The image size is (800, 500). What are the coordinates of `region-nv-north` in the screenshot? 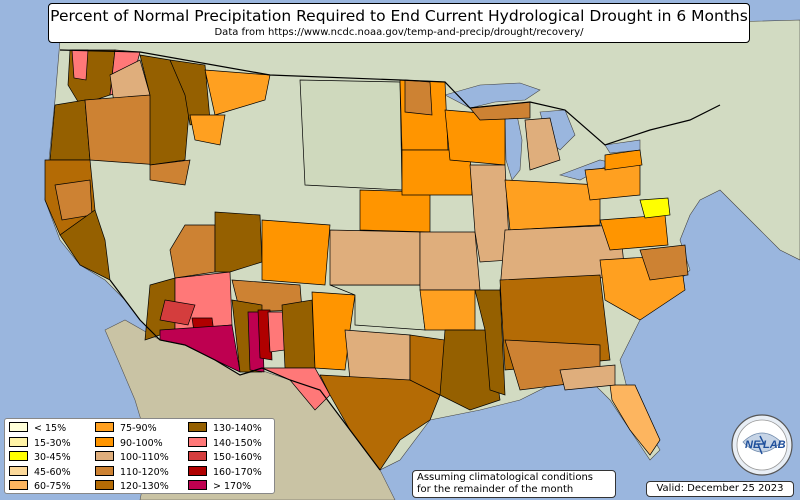 It's located at (170, 172).